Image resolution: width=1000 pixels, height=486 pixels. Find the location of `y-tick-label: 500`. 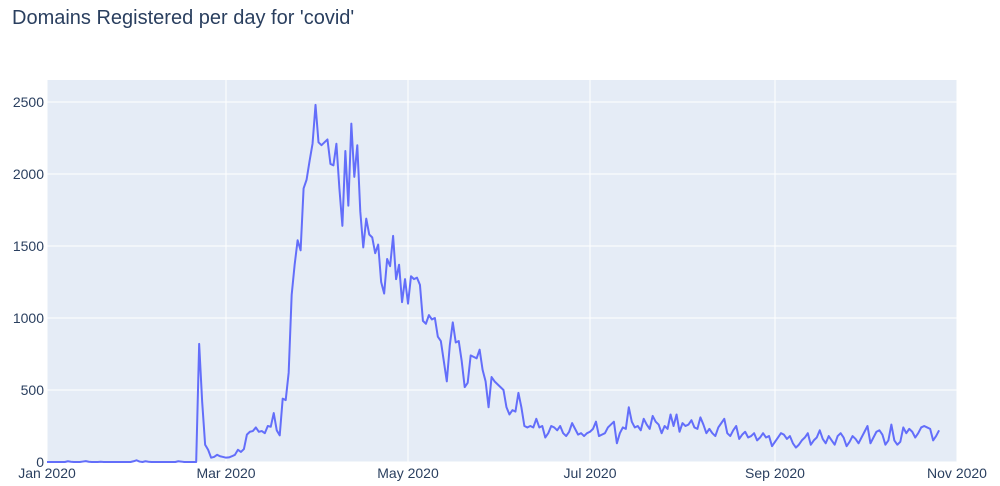

y-tick-label: 500 is located at coordinates (33, 390).